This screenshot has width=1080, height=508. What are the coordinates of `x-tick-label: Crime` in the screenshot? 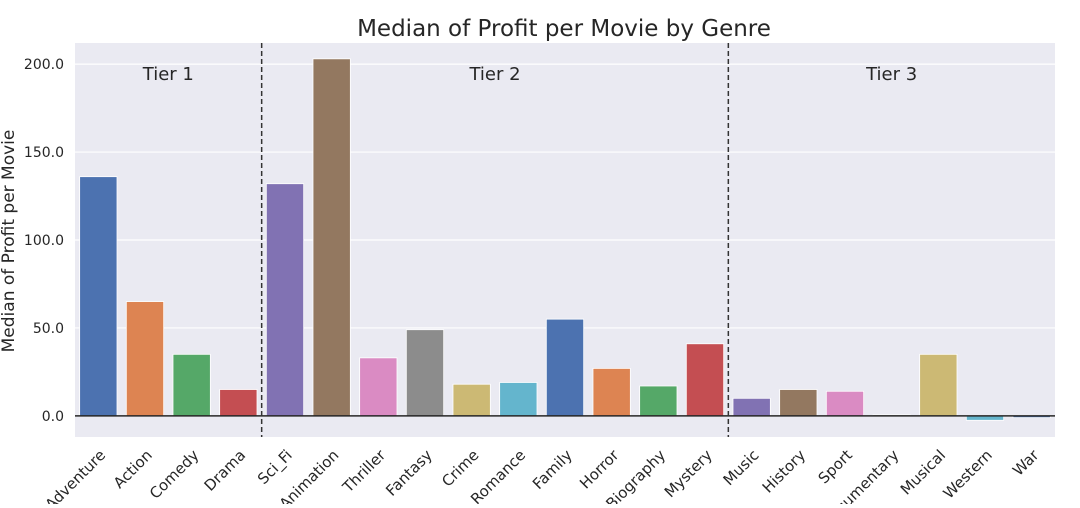 It's located at (460, 468).